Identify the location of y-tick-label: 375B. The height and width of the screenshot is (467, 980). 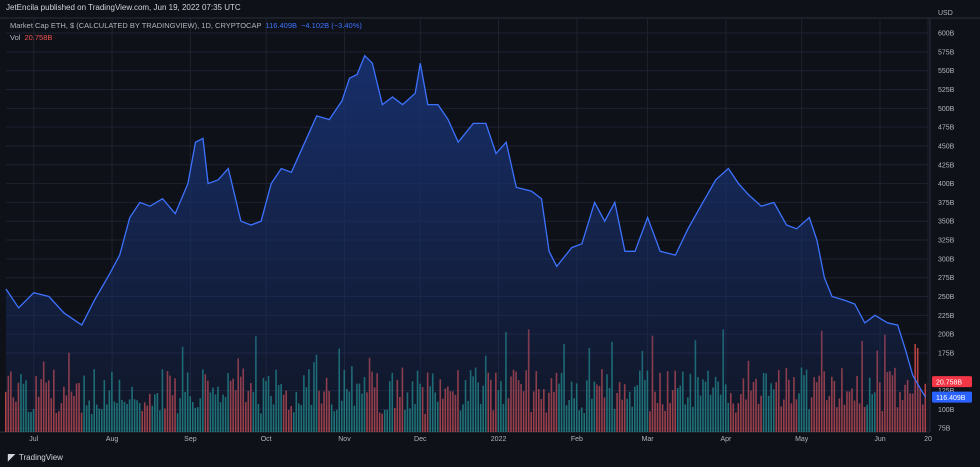
(946, 203).